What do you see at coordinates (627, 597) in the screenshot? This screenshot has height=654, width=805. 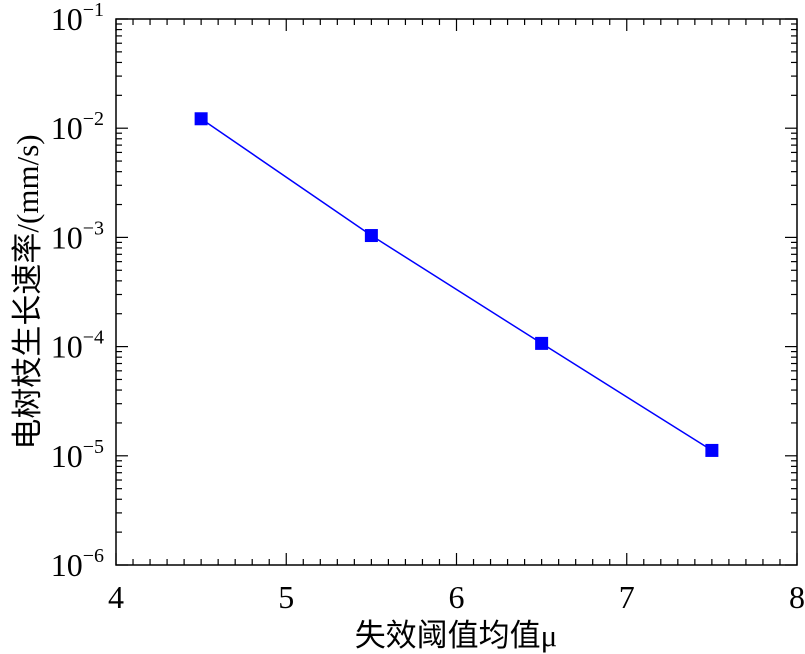 I see `x-tick-label: 7` at bounding box center [627, 597].